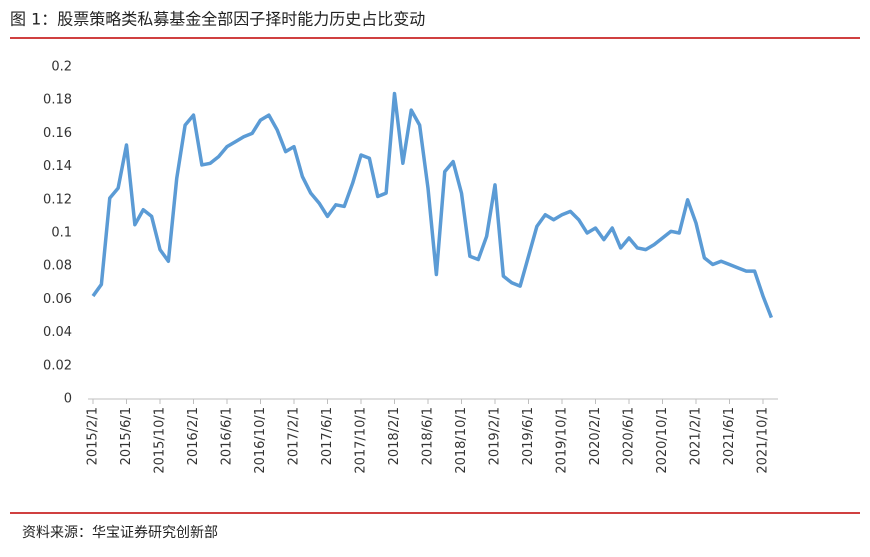  I want to click on y-tick-label: 0, so click(68, 399).